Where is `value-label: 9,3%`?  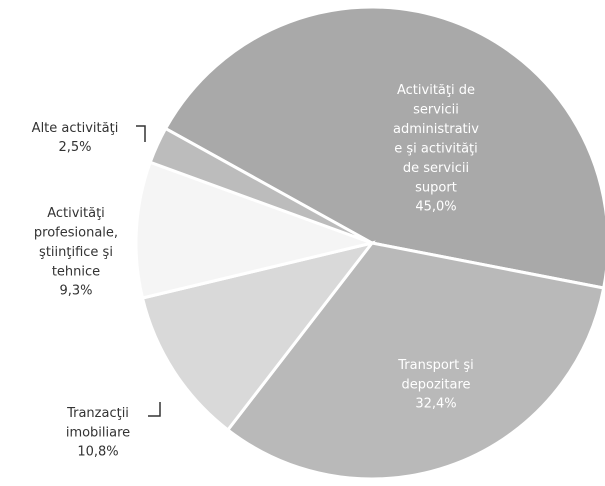
value-label: 9,3% is located at coordinates (75, 291).